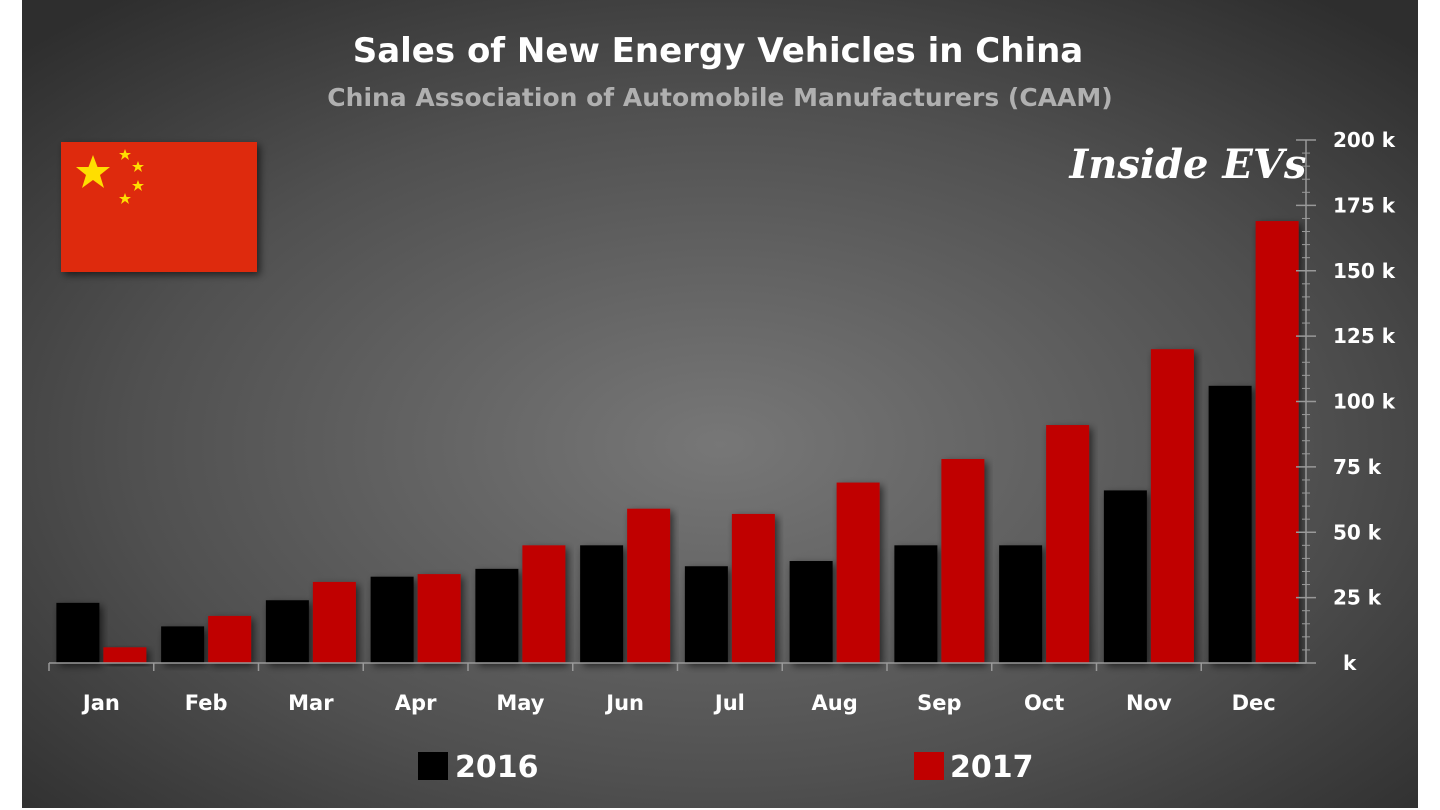 This screenshot has height=810, width=1440. Describe the element at coordinates (811, 612) in the screenshot. I see `bar-2016-aug` at that location.